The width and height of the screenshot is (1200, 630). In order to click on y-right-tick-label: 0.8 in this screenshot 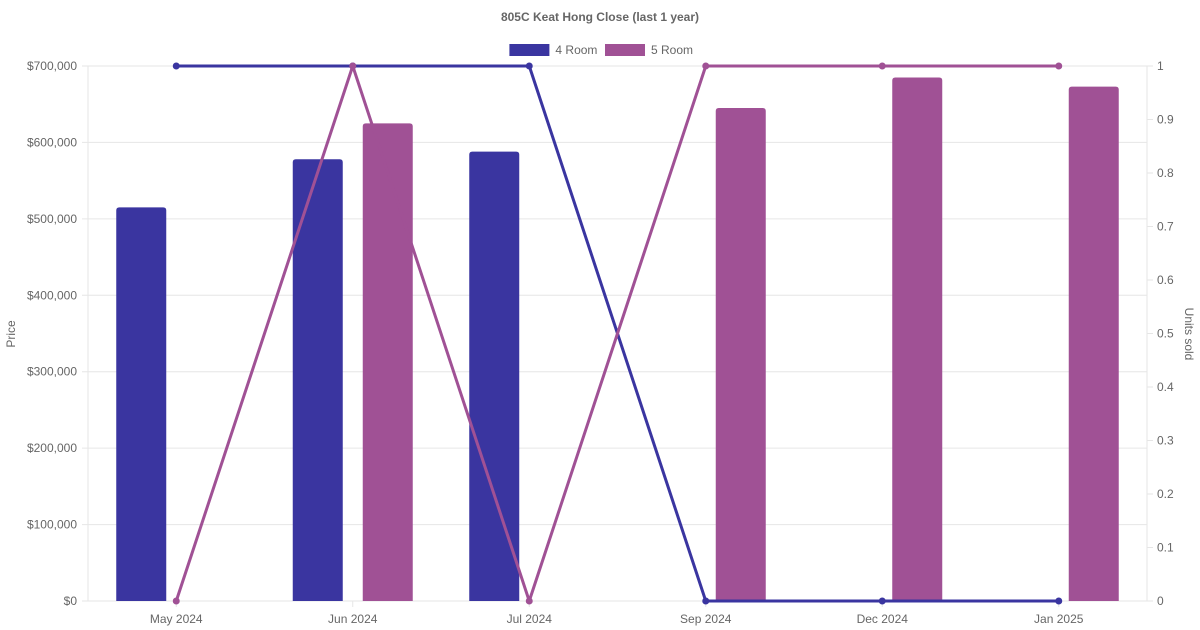, I will do `click(1165, 173)`.